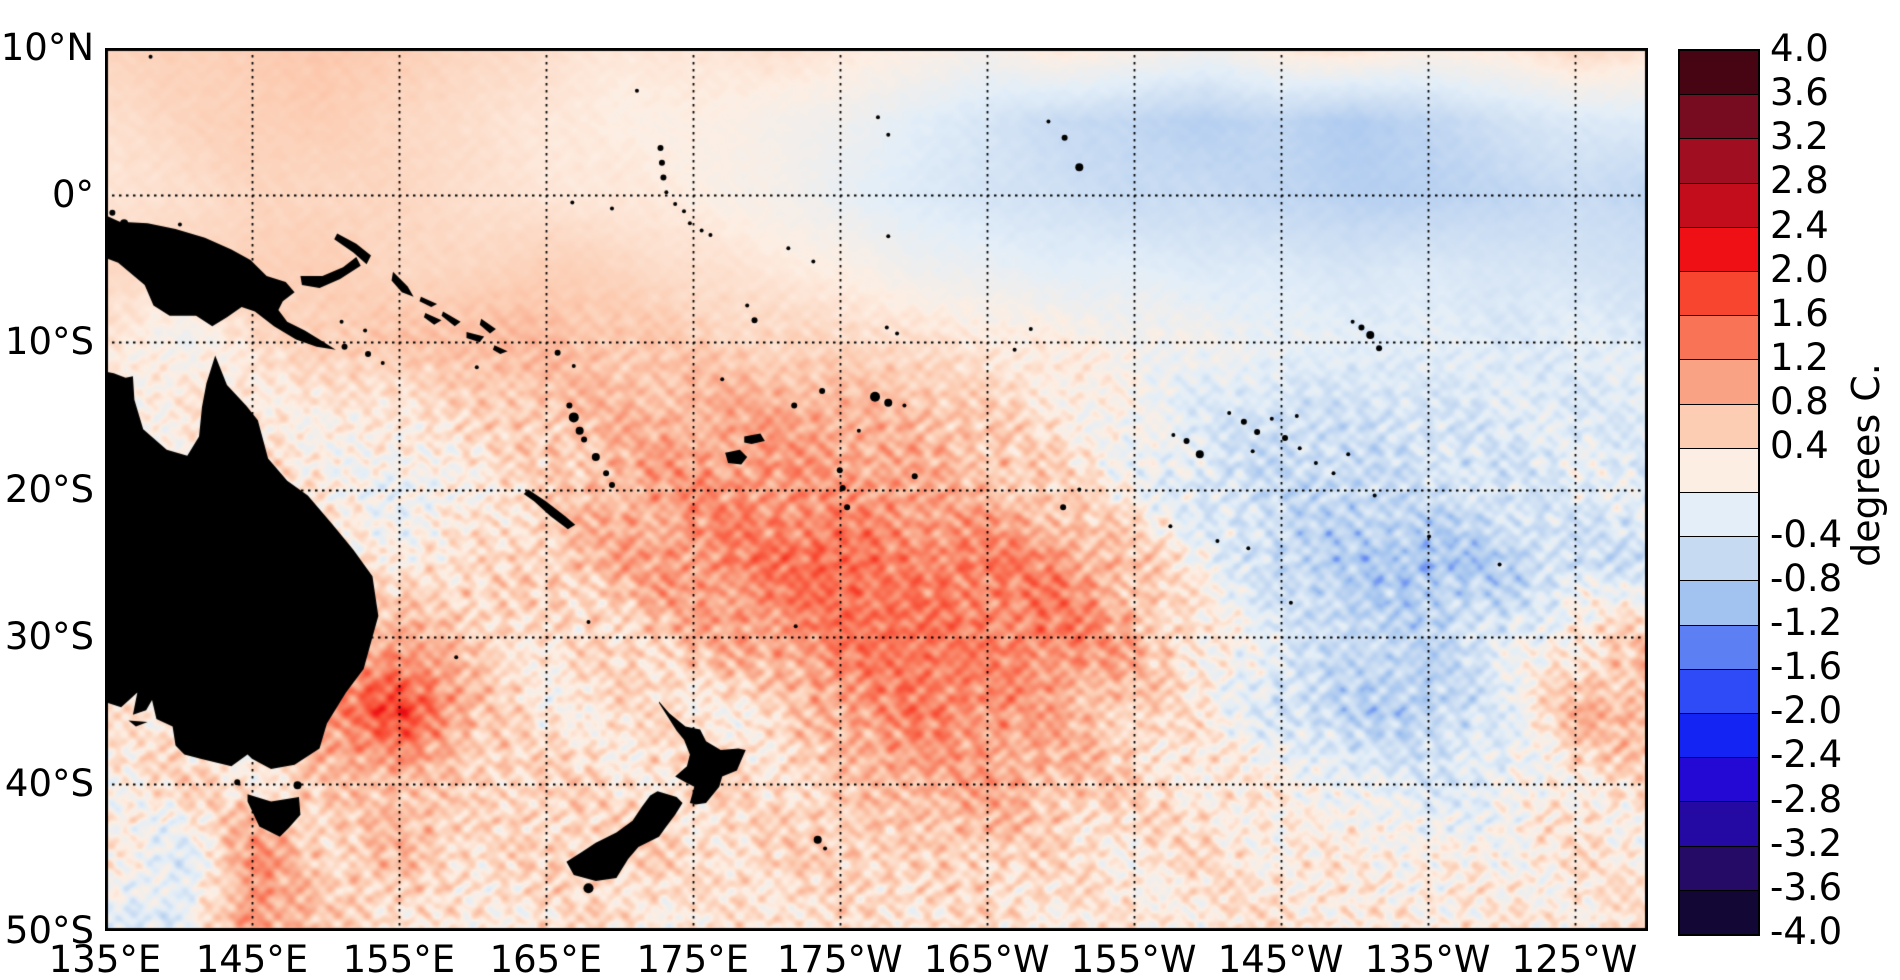 The image size is (1900, 980). What do you see at coordinates (1799, 181) in the screenshot?
I see `colorbar-tick-label: 2.8` at bounding box center [1799, 181].